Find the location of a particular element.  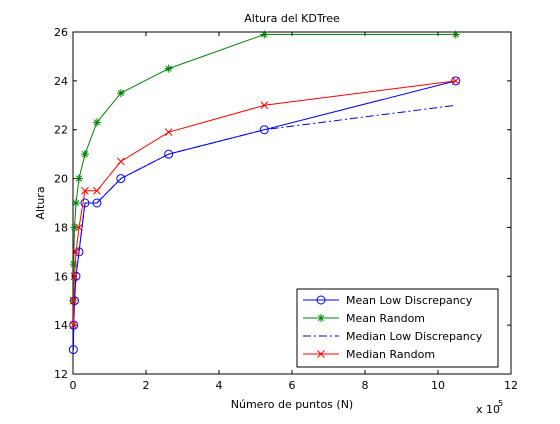

x-tick-label: 10 is located at coordinates (438, 385).